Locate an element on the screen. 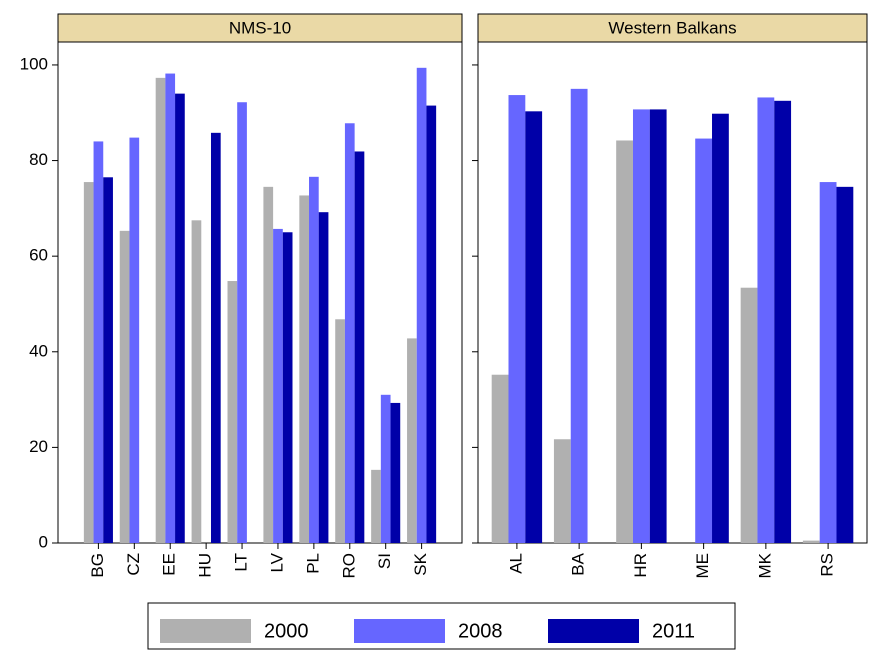 Image resolution: width=871 pixels, height=650 pixels. x-tick-label: CZ is located at coordinates (133, 564).